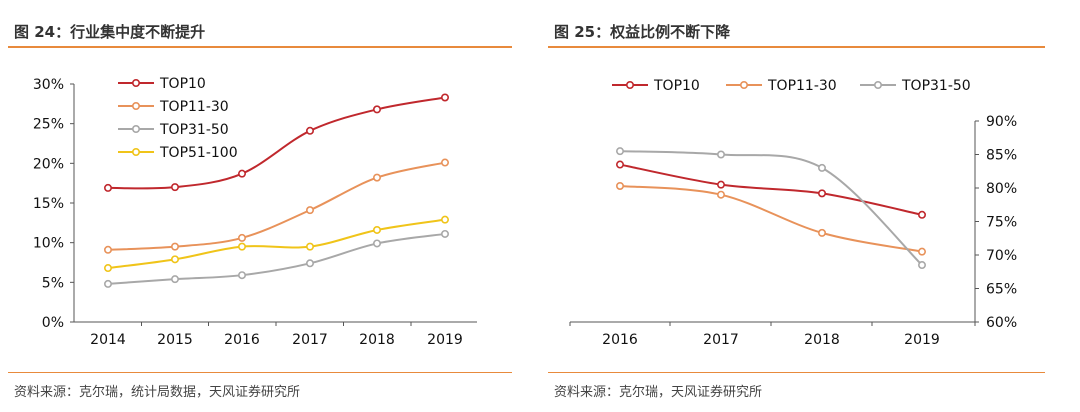 Image resolution: width=1080 pixels, height=412 pixels. What do you see at coordinates (108, 340) in the screenshot?
I see `x-tick-label: 2014` at bounding box center [108, 340].